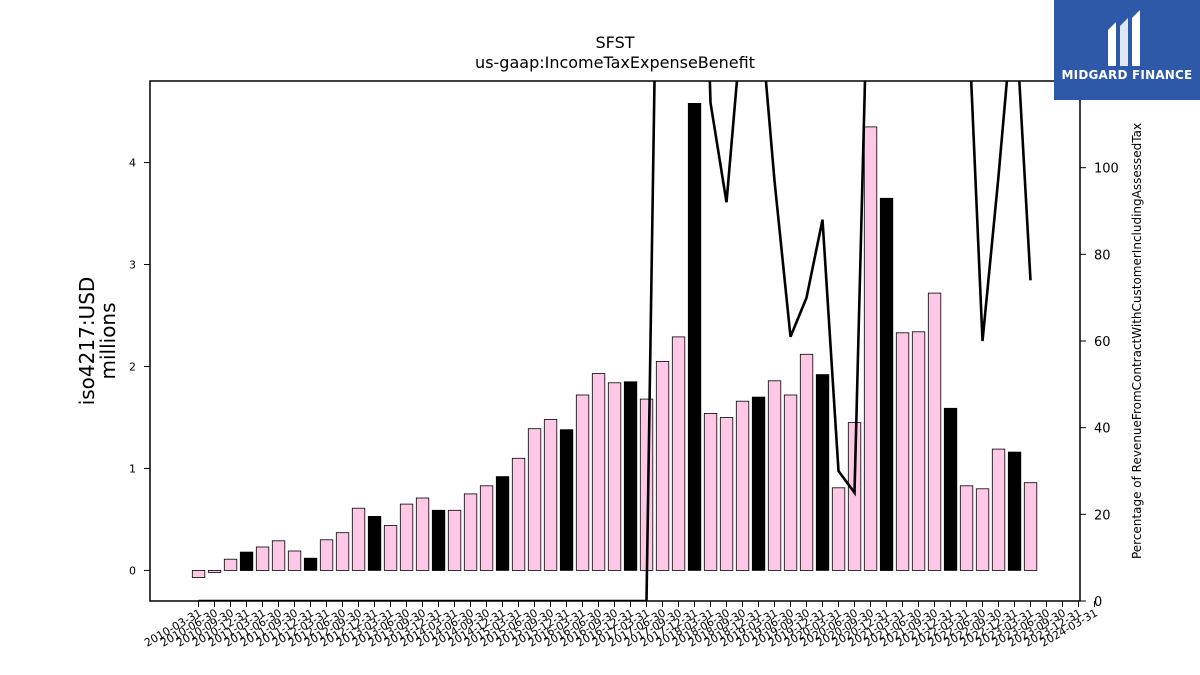 The width and height of the screenshot is (1200, 675). Describe the element at coordinates (132, 468) in the screenshot. I see `y-tick-label: 1` at that location.